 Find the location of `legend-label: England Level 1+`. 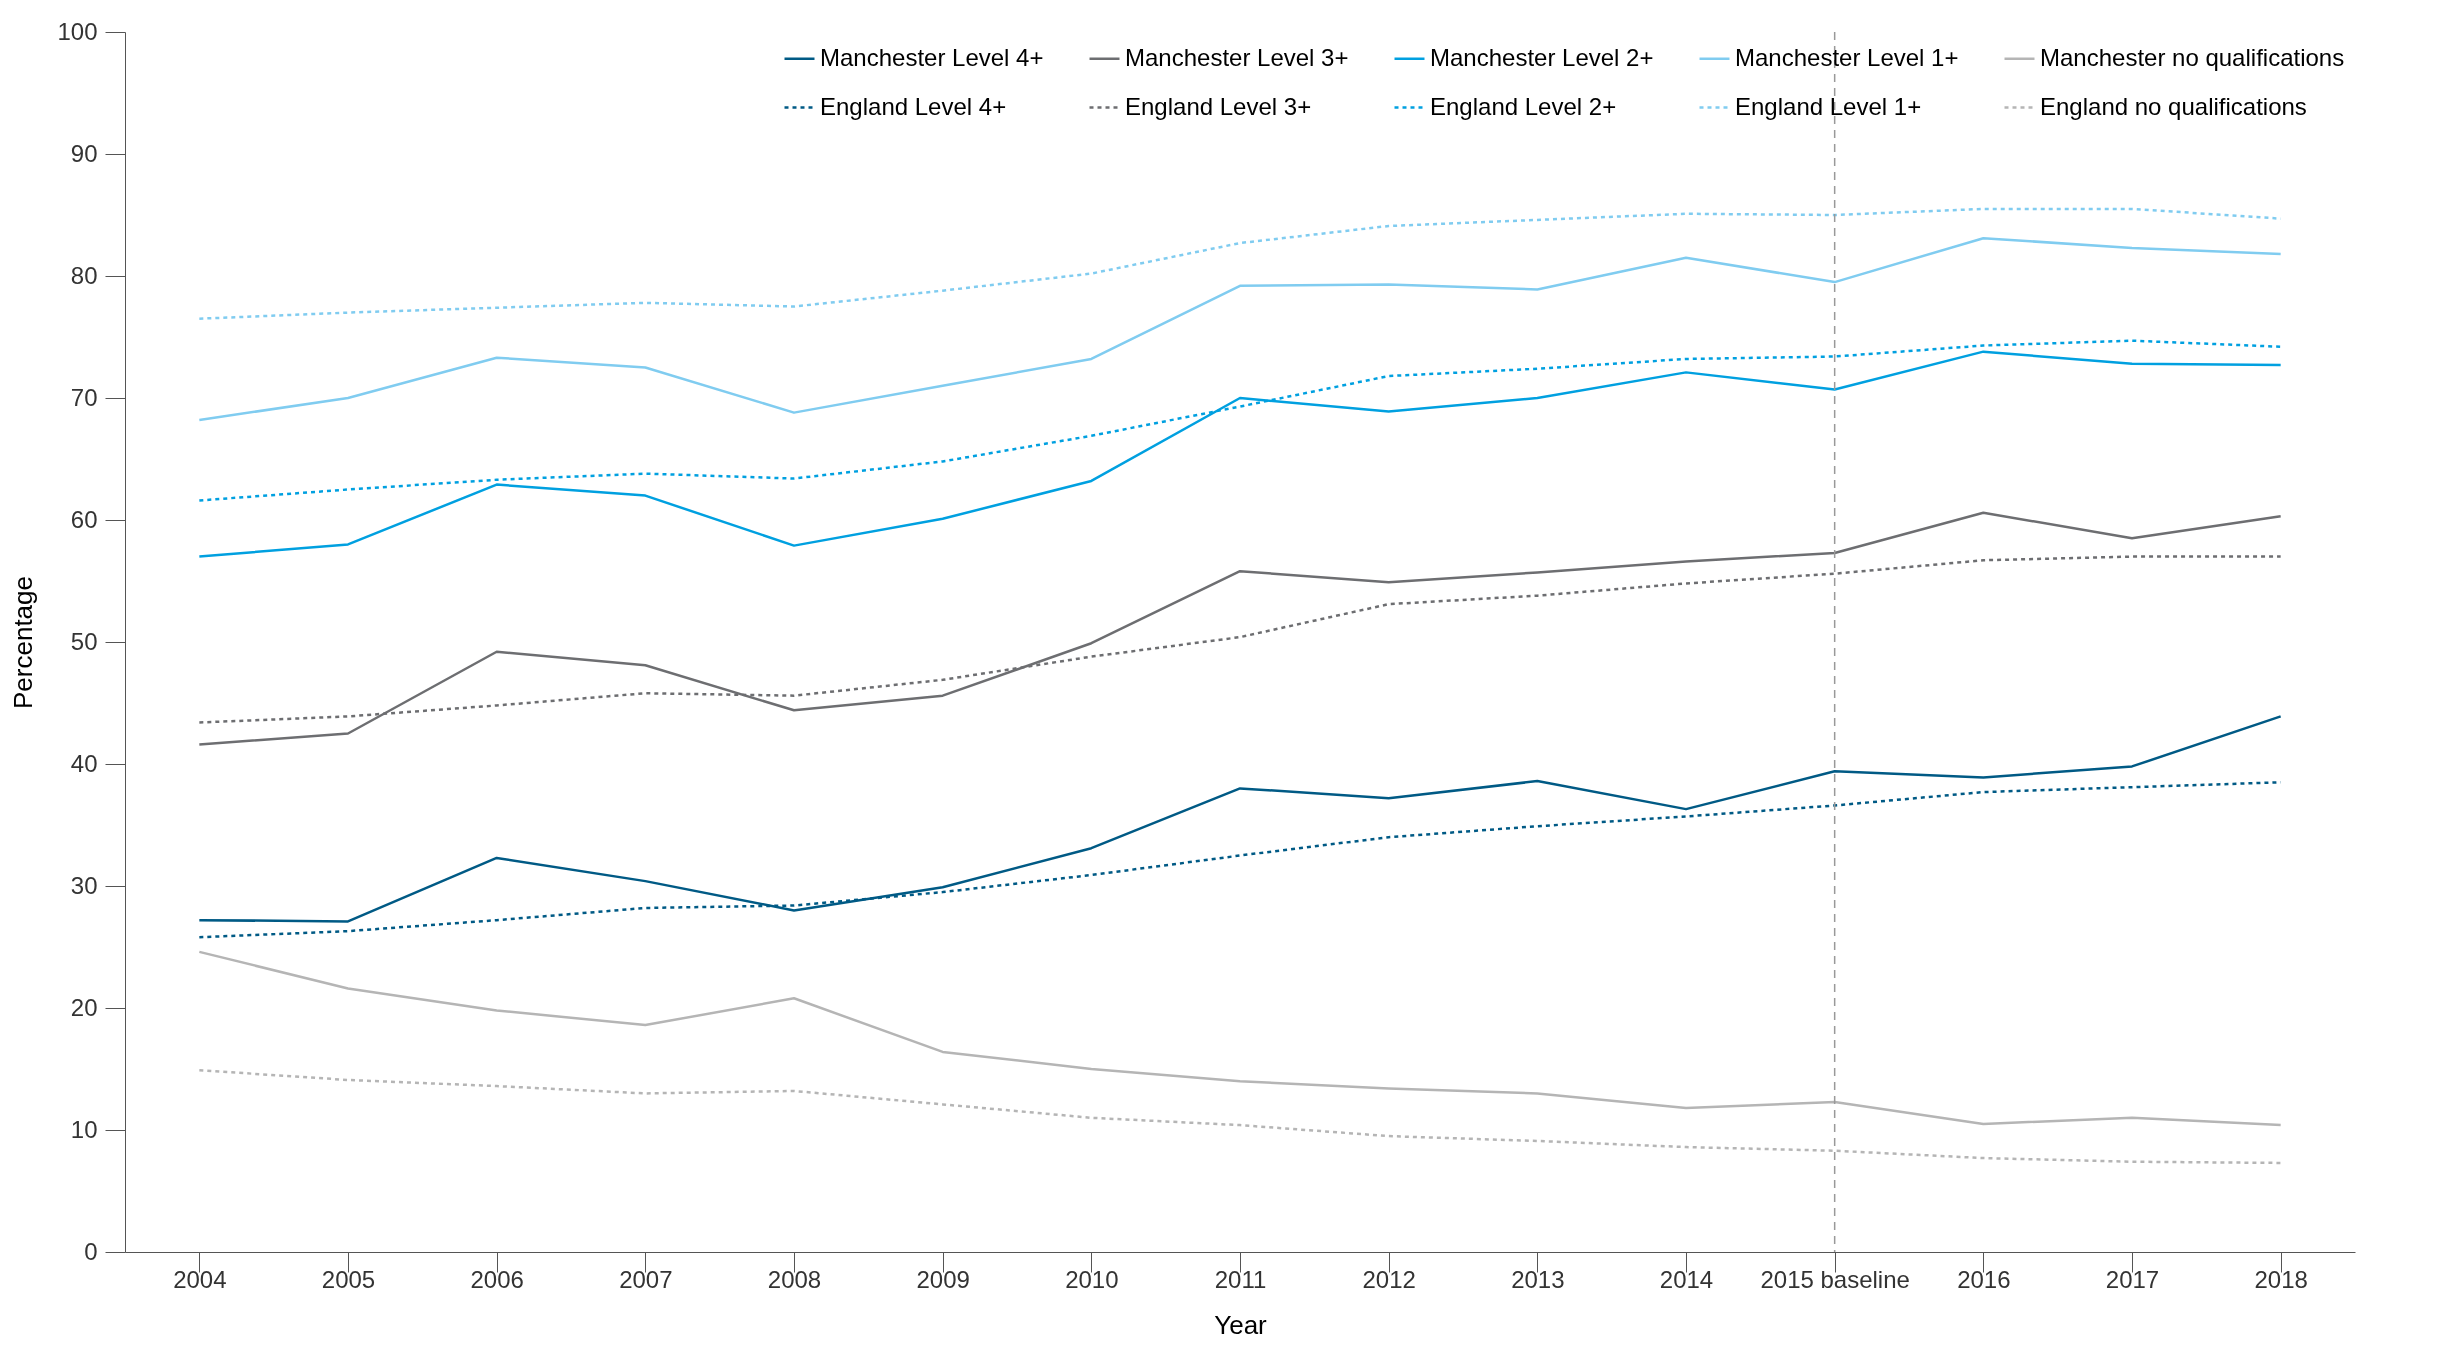

legend-label: England Level 1+ is located at coordinates (1828, 106).